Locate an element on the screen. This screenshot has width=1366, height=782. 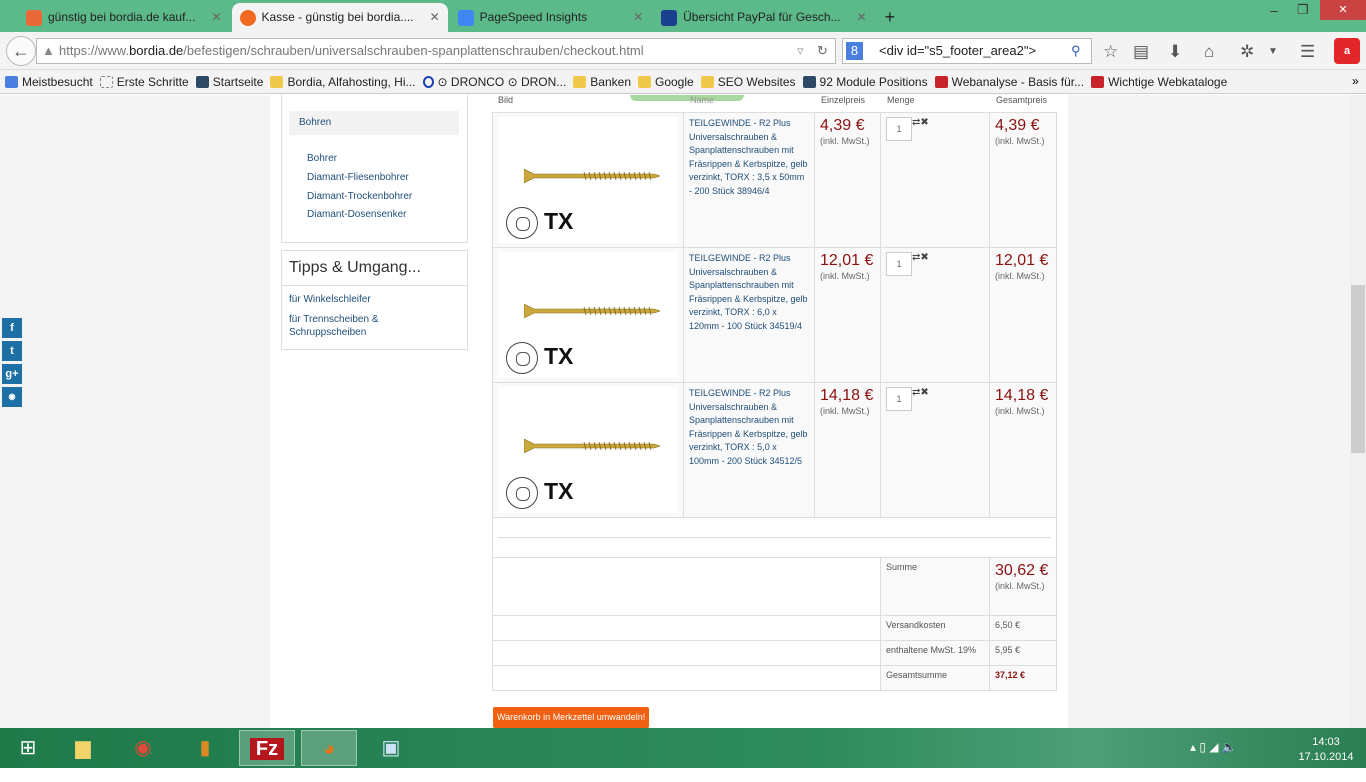
chevron-down-icon: ▼ is located at coordinates (1273, 51).